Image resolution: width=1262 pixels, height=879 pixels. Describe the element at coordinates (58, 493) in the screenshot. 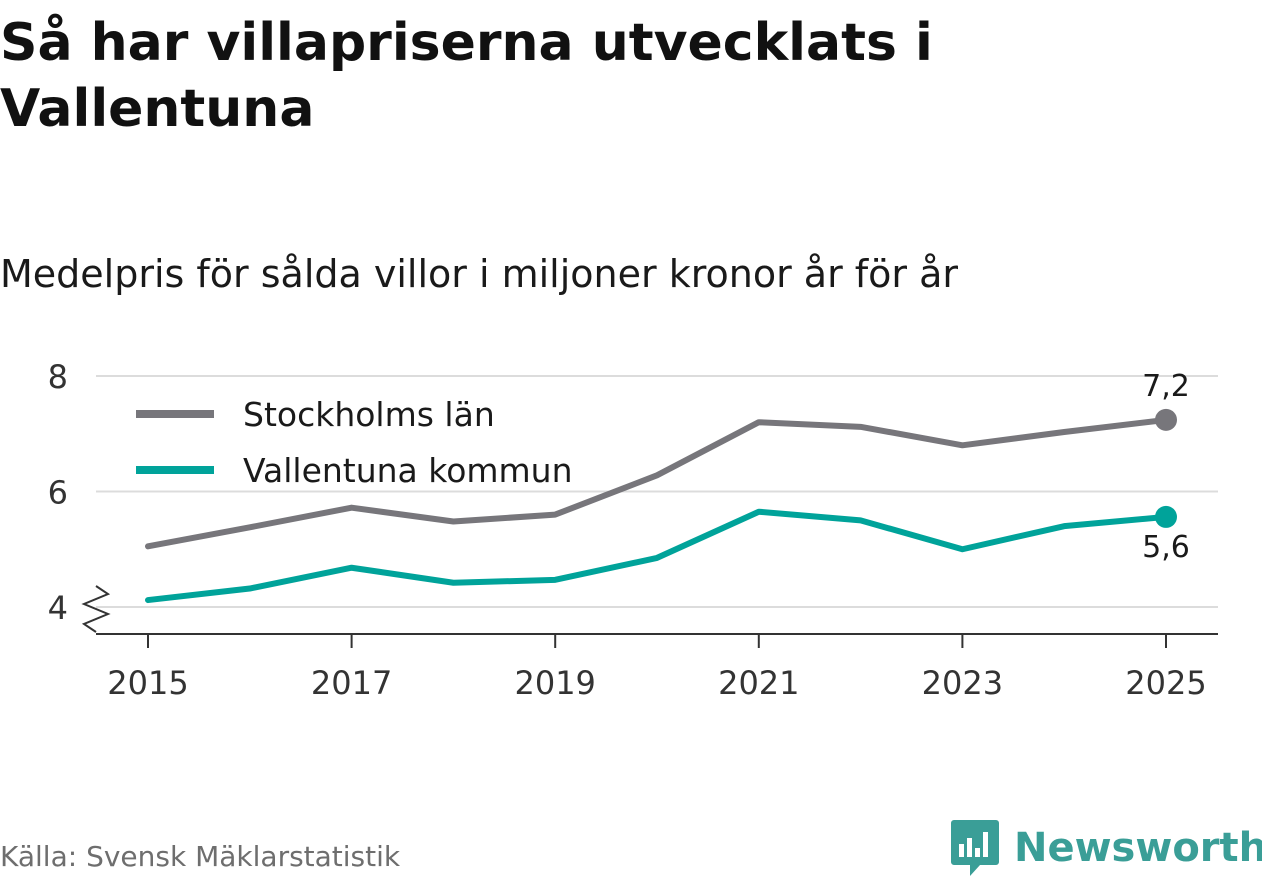

I see `y-tick-label: 6` at that location.